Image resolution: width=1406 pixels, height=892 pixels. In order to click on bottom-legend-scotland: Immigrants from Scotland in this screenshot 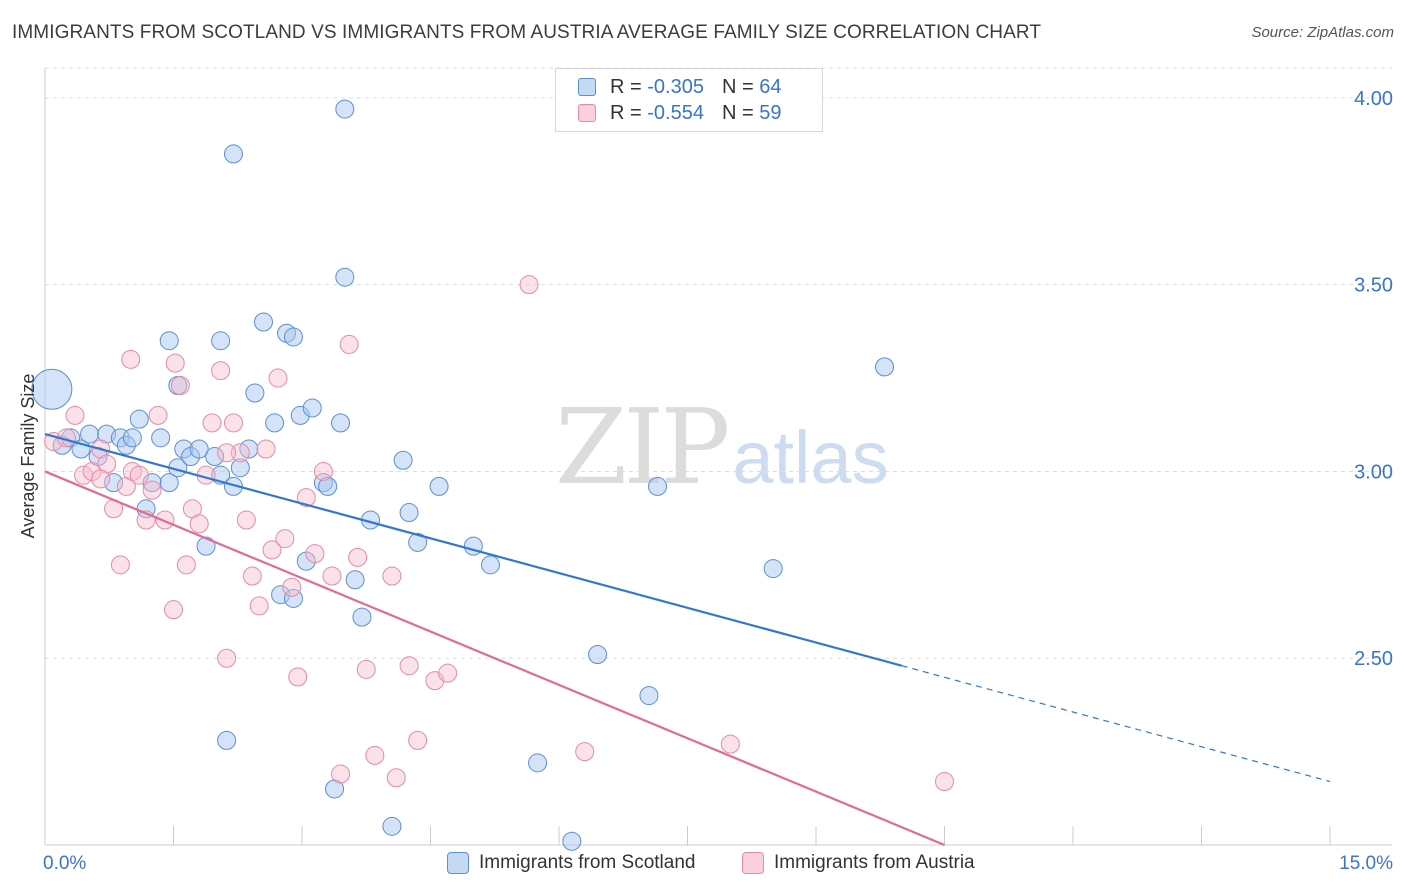, I will do `click(571, 863)`.